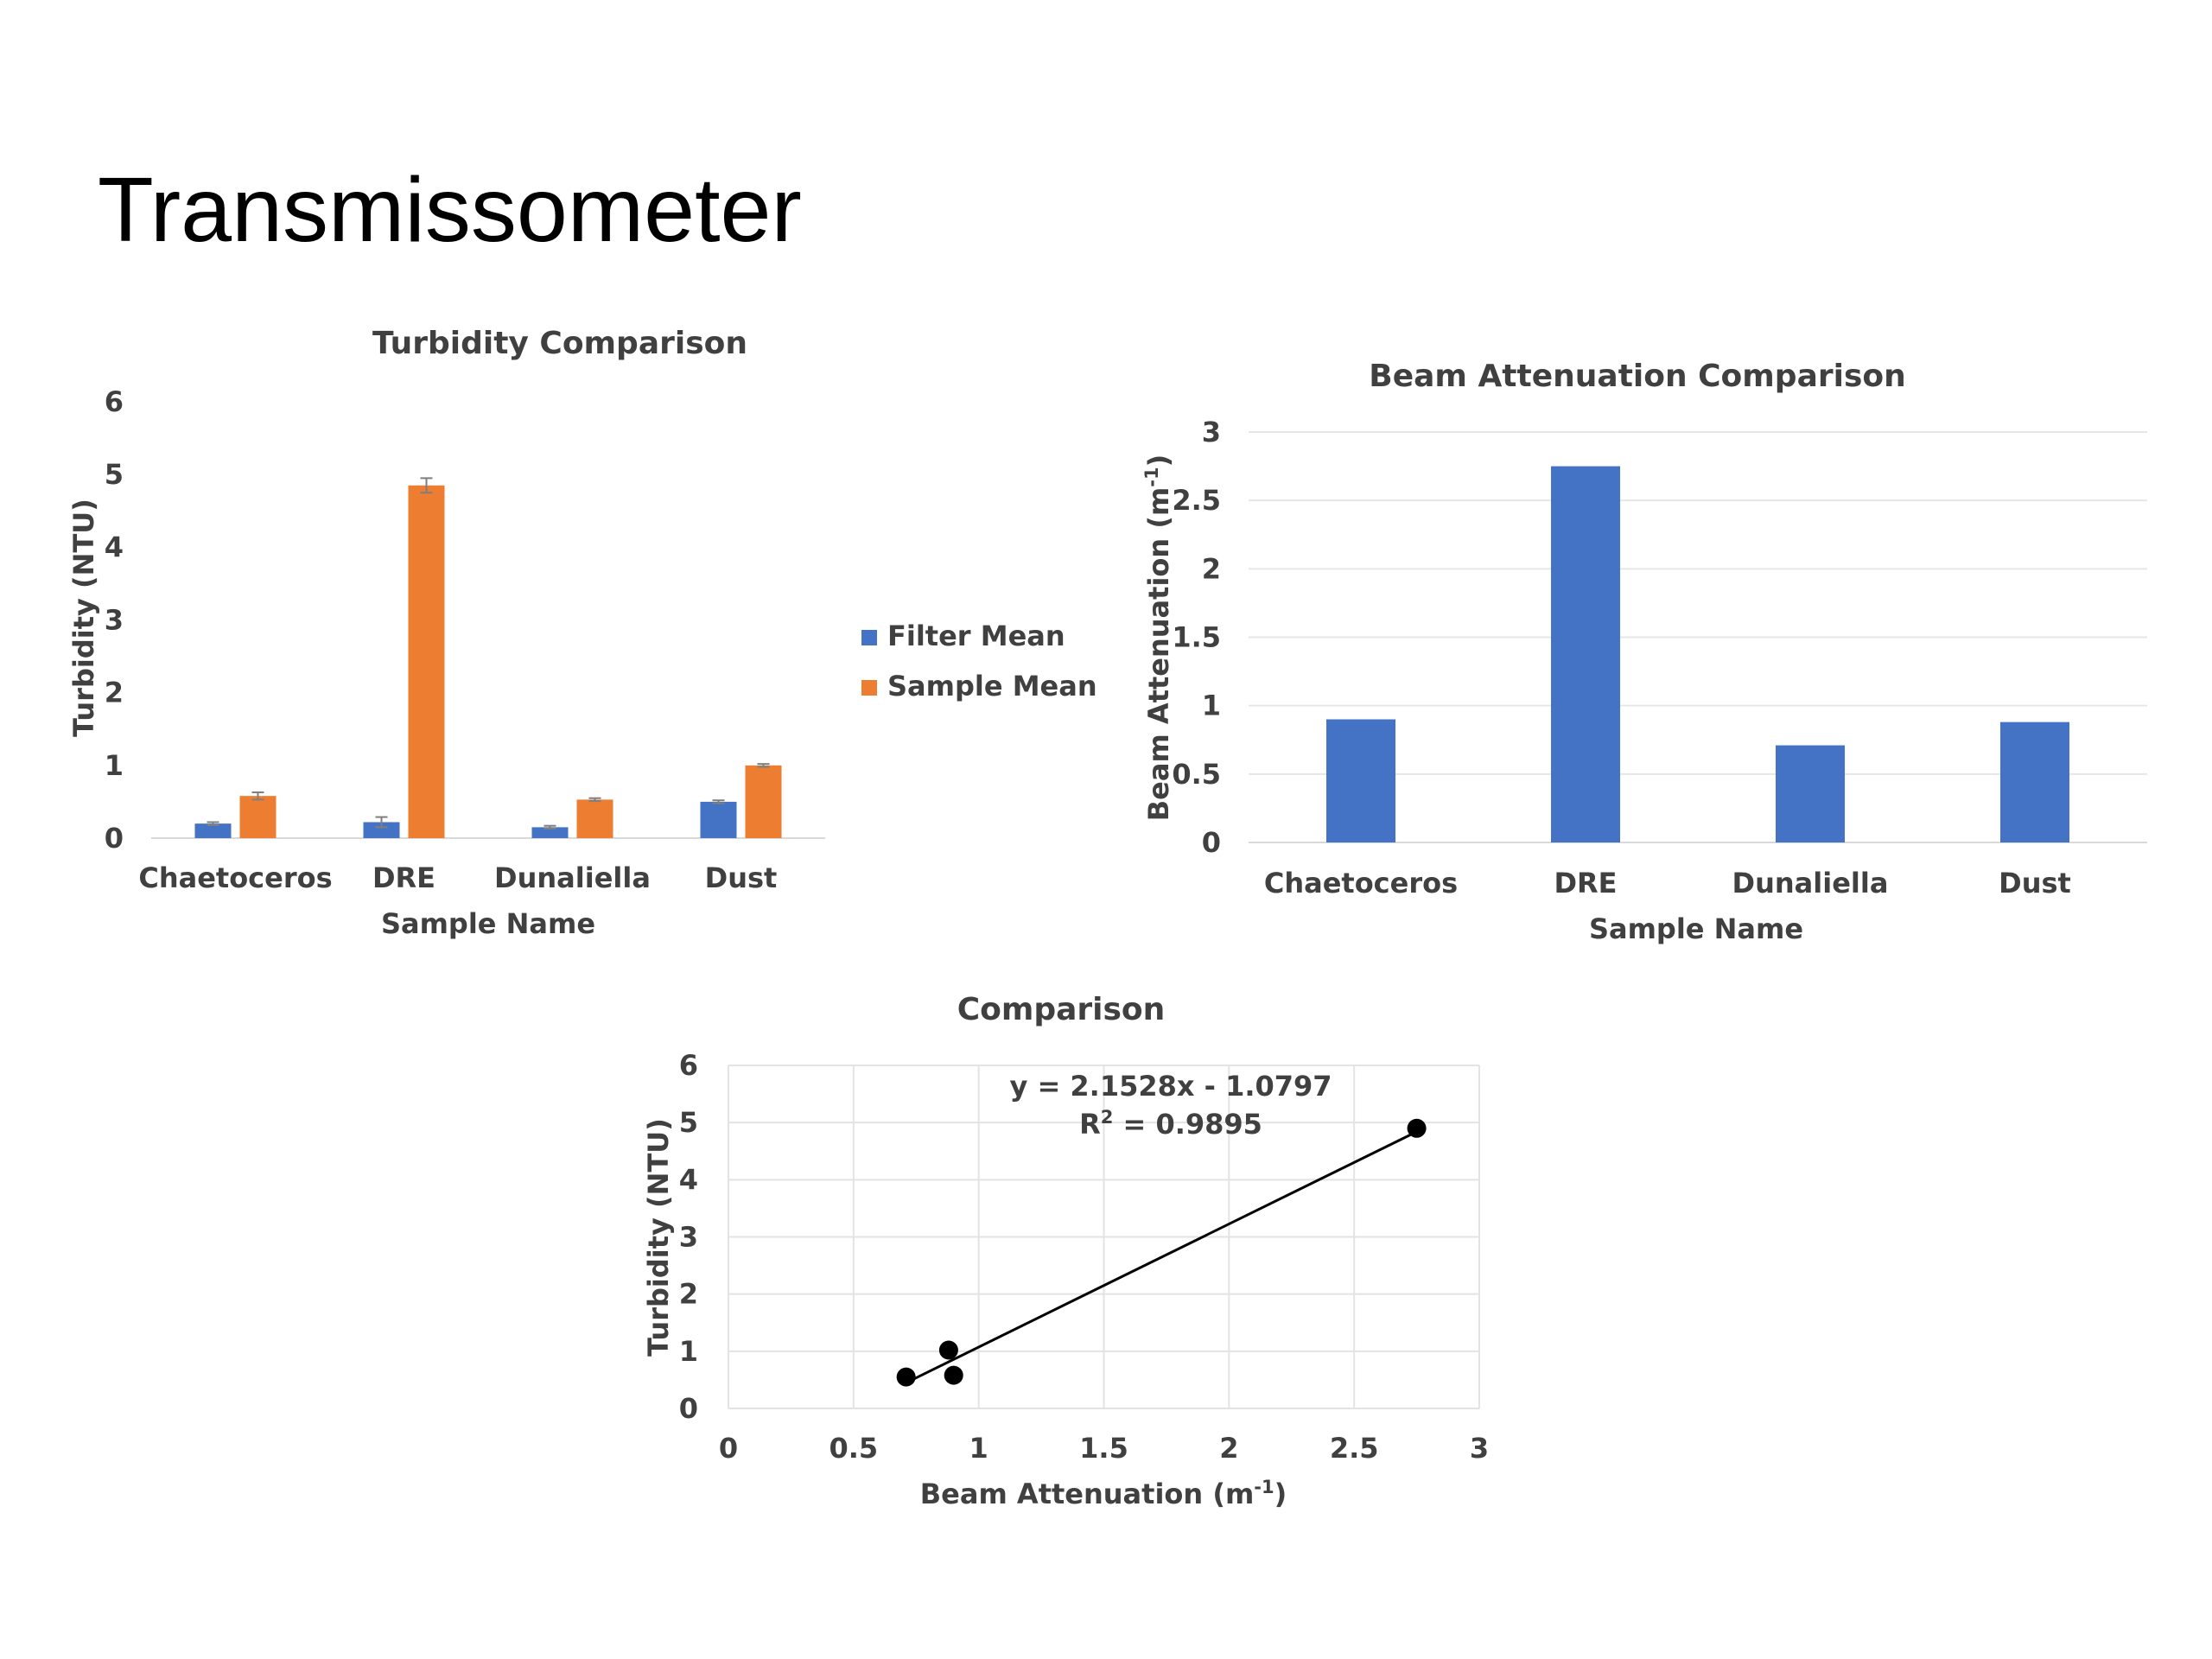 The image size is (2212, 1659). What do you see at coordinates (1354, 1448) in the screenshot?
I see `comparison-x-tick-label: 2.5` at bounding box center [1354, 1448].